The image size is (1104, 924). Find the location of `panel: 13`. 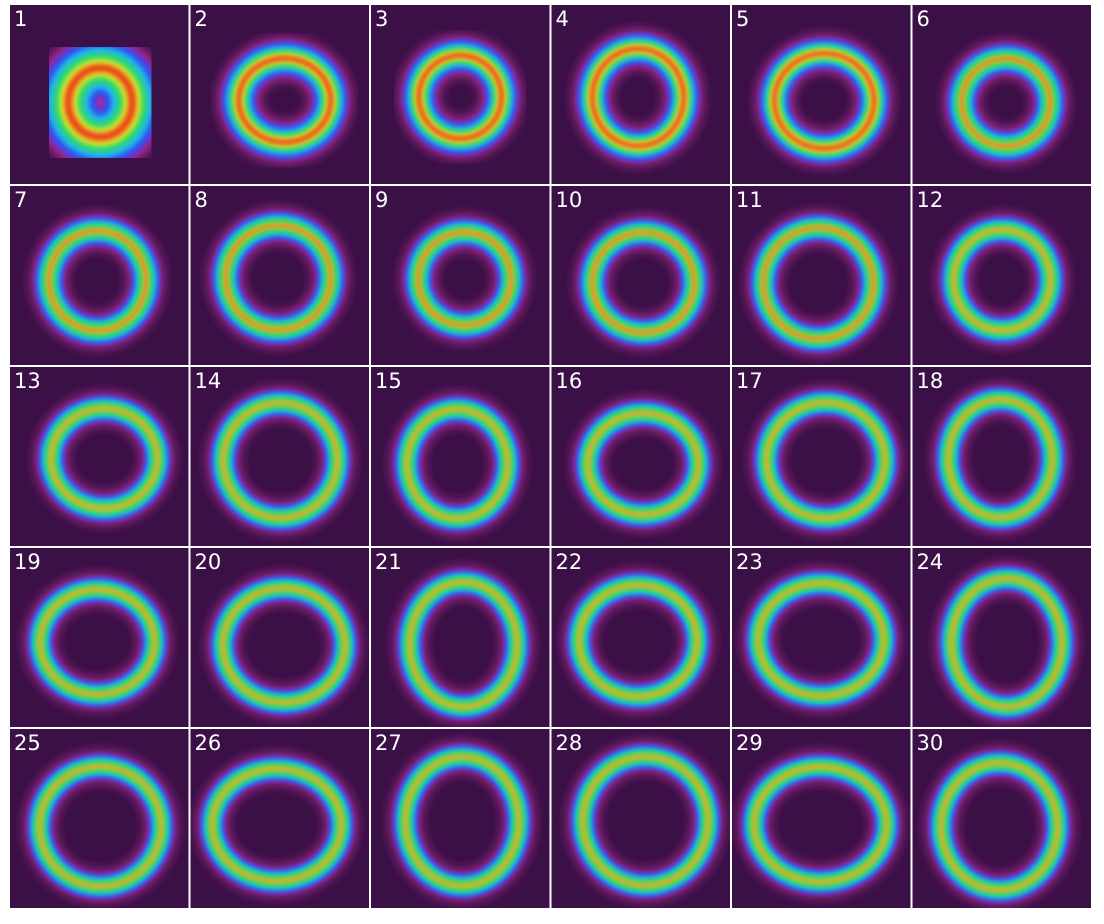

panel: 13 is located at coordinates (99, 456).